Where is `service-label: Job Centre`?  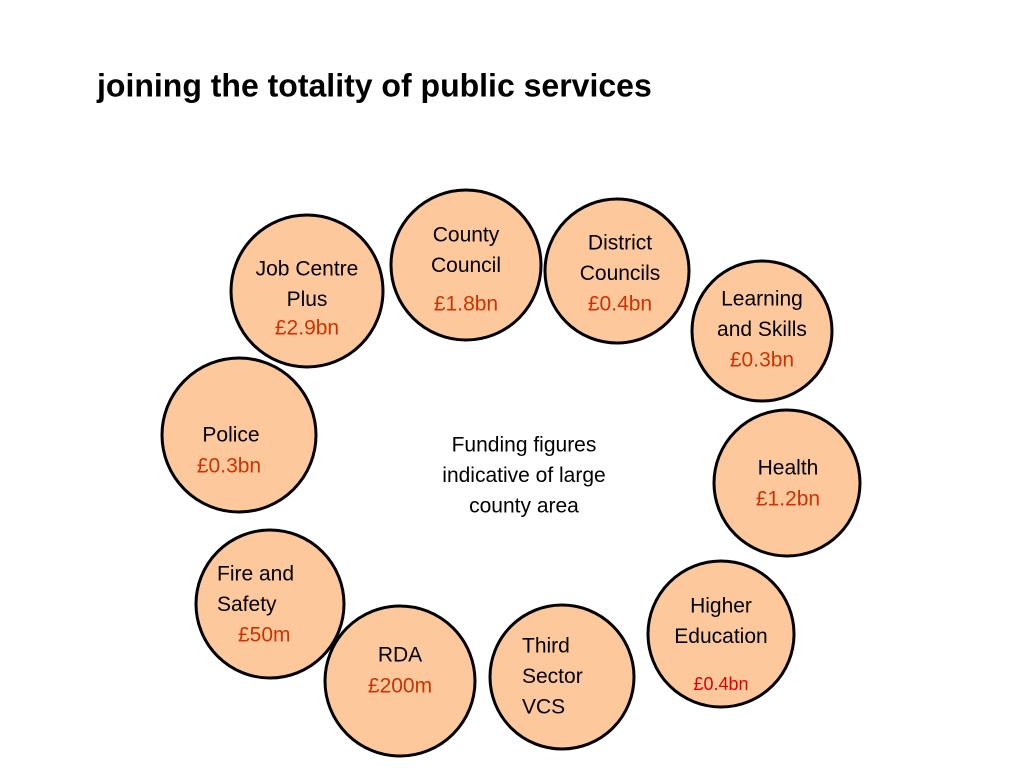 service-label: Job Centre is located at coordinates (307, 269).